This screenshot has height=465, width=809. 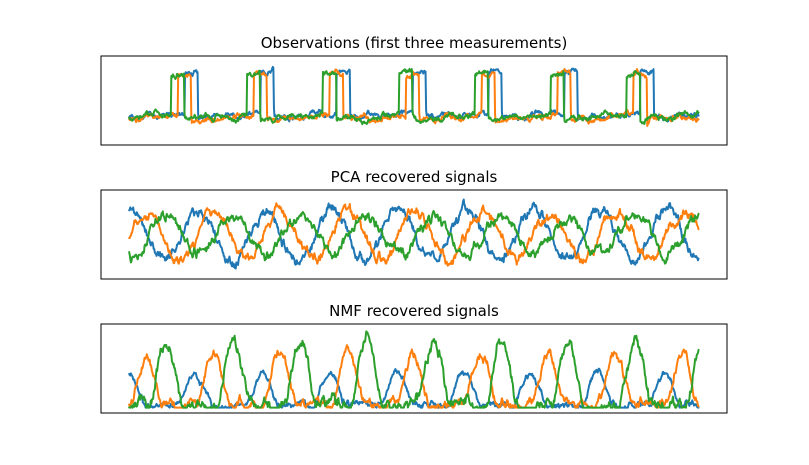 What do you see at coordinates (414, 311) in the screenshot?
I see `nmf-title: NMF recovered signals` at bounding box center [414, 311].